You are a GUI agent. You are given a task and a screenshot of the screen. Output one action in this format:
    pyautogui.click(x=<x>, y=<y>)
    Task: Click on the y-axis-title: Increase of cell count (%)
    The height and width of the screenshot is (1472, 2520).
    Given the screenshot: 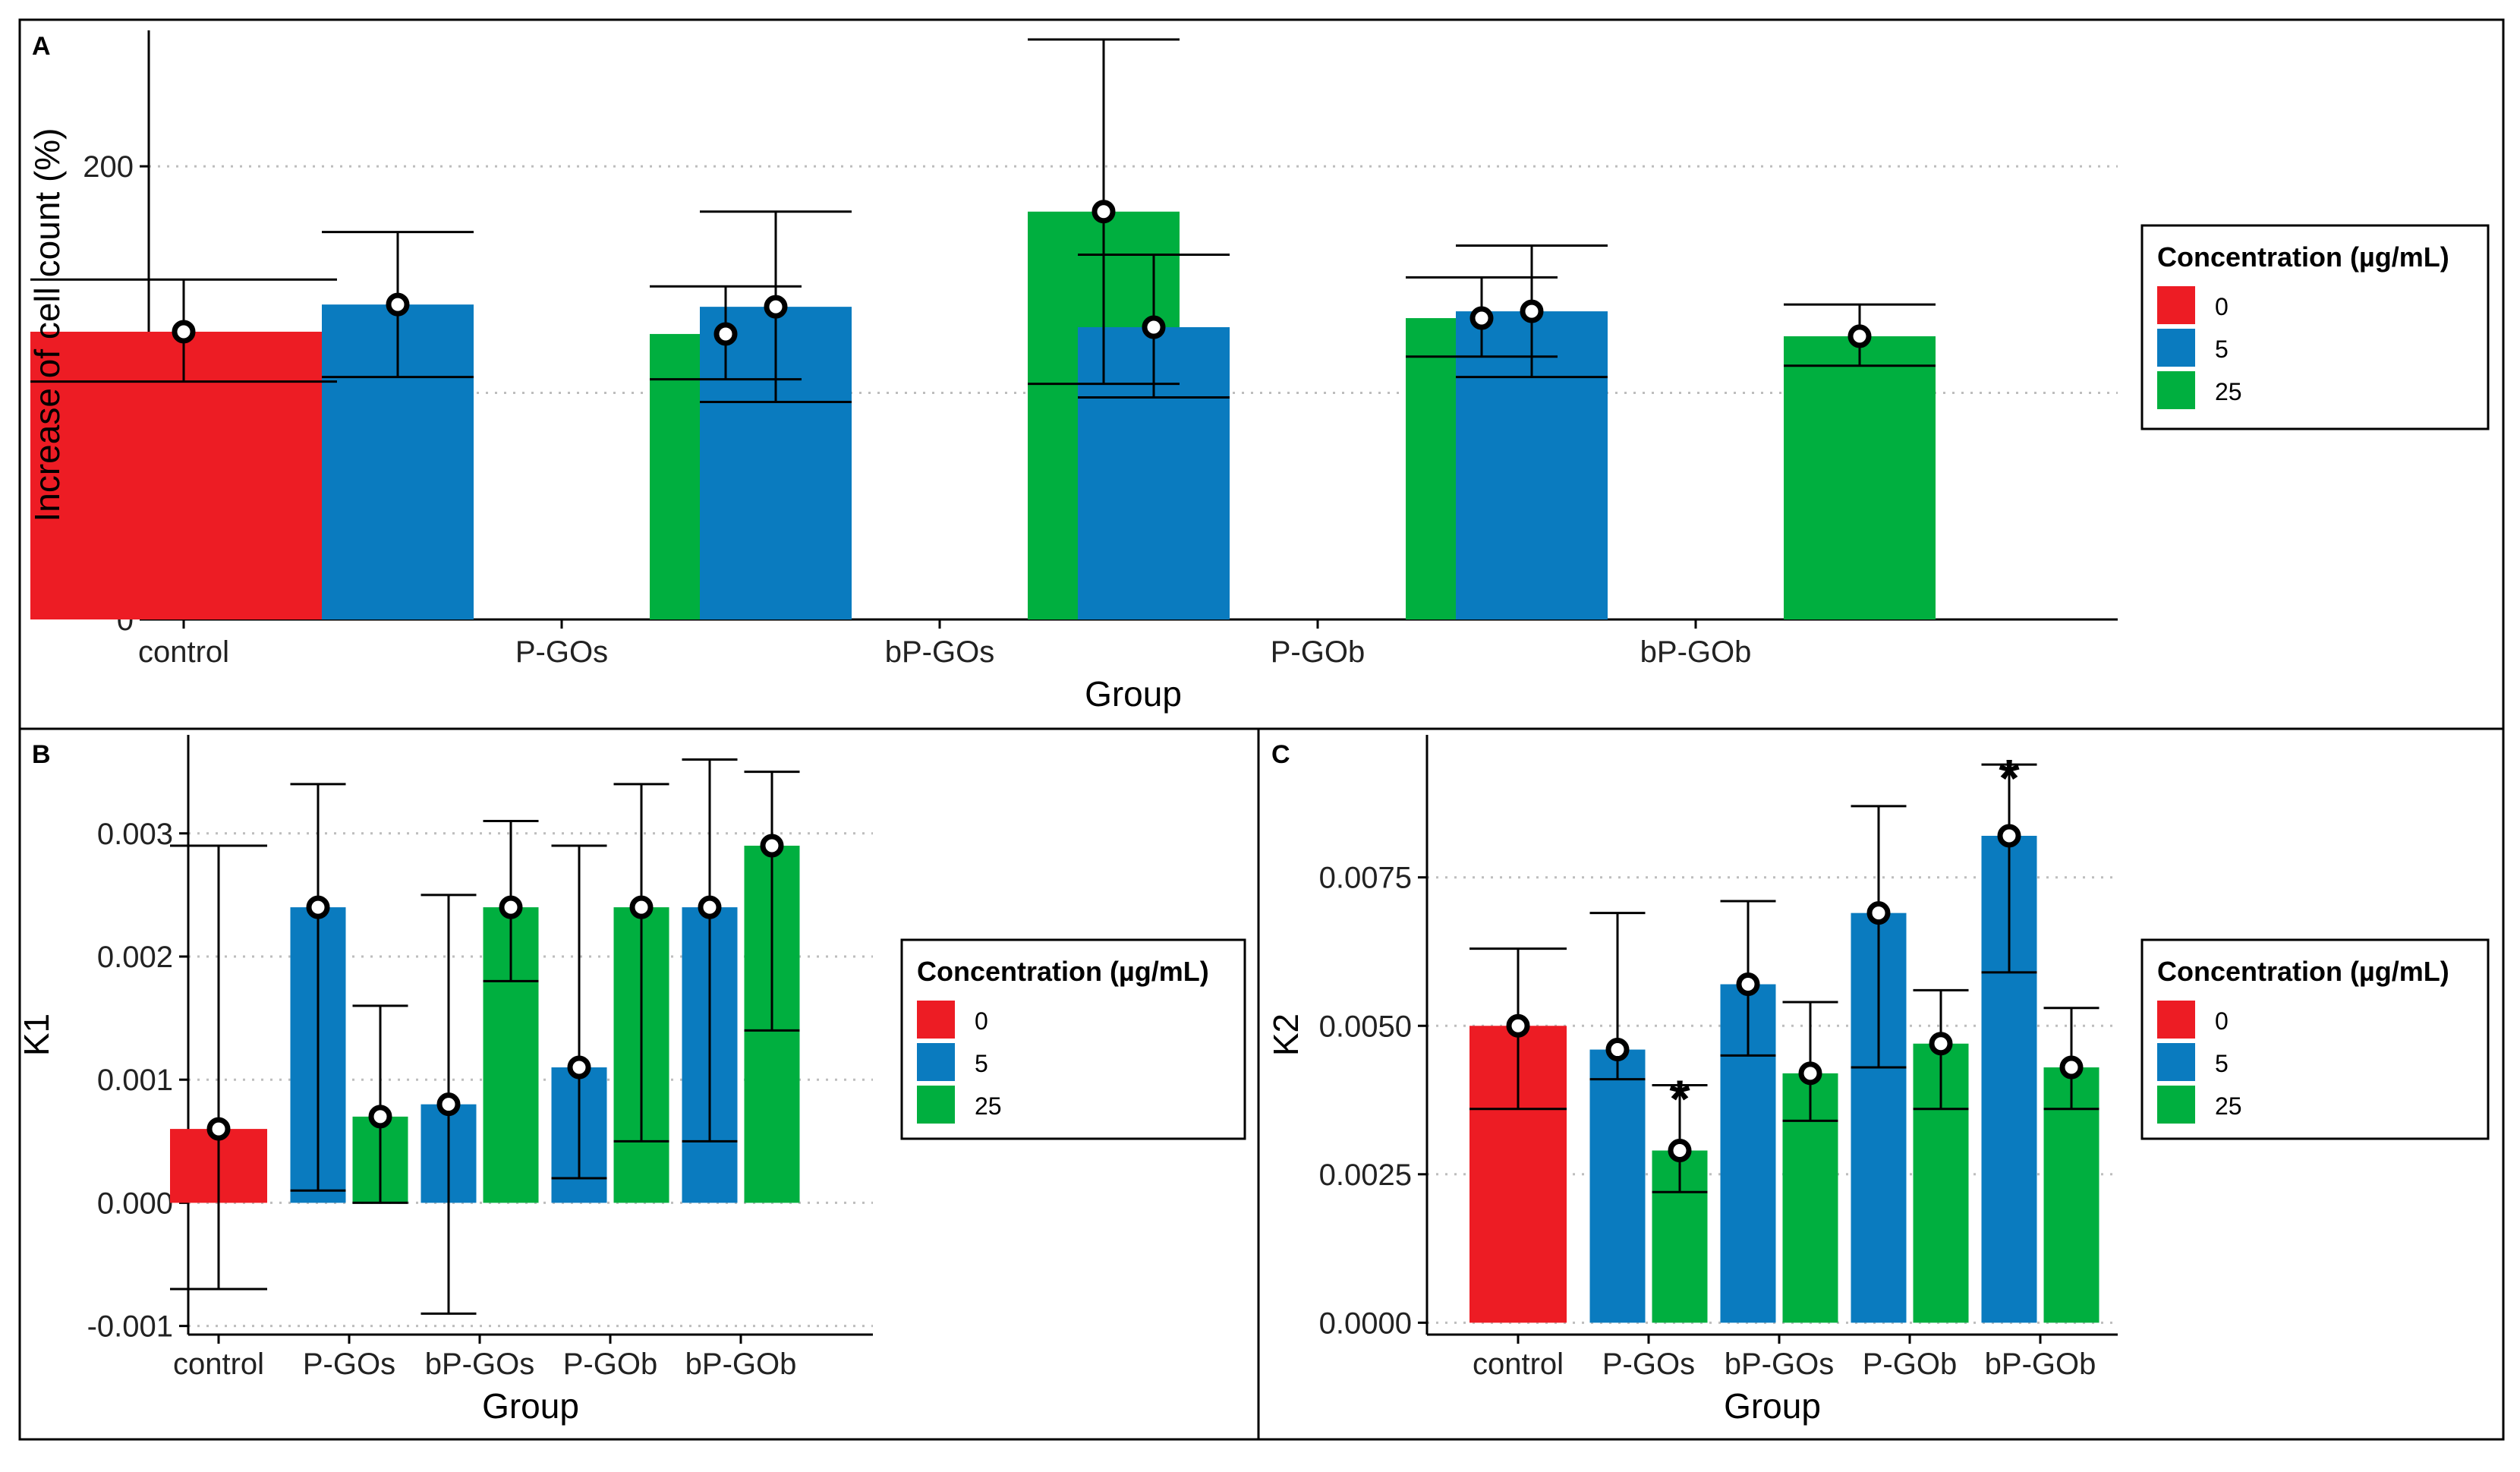 What is the action you would take?
    pyautogui.click(x=47, y=325)
    